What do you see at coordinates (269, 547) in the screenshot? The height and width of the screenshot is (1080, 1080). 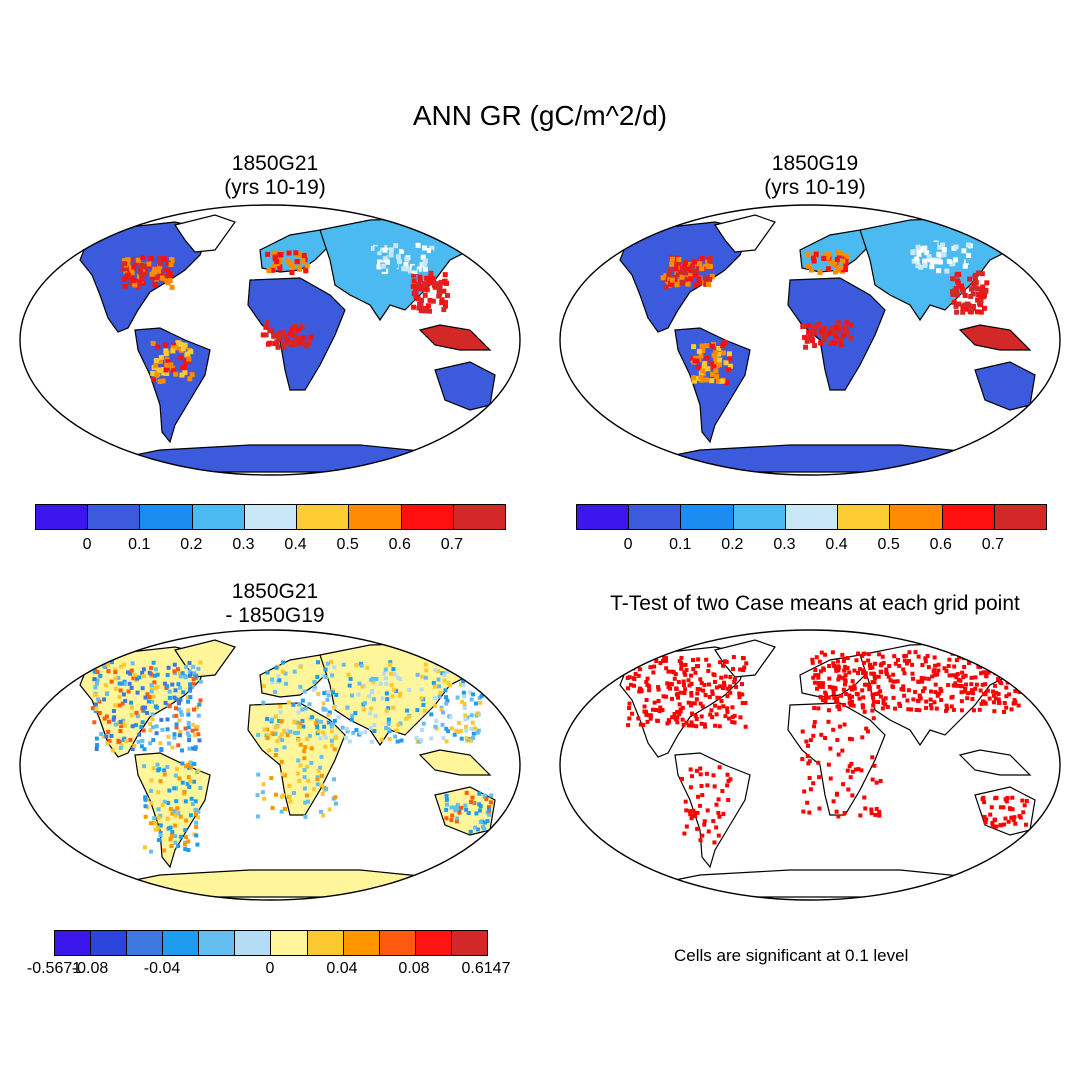 I see `colorbar-main-left-labels: 0 0.1 0.2 0.3 0.4 0.5 0.6 0.7` at bounding box center [269, 547].